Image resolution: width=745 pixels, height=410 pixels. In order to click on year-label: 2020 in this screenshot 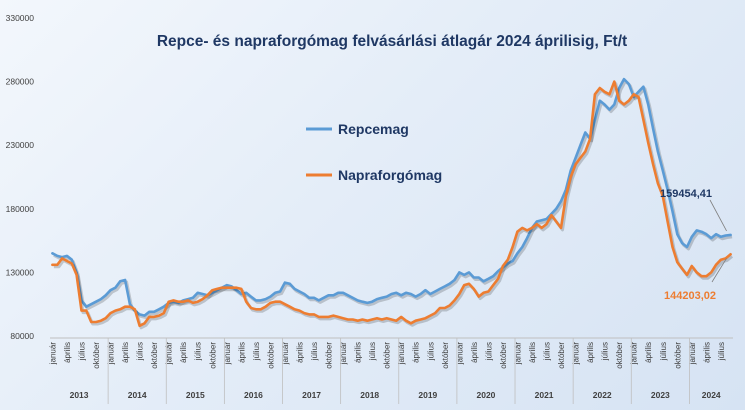, I will do `click(485, 395)`.